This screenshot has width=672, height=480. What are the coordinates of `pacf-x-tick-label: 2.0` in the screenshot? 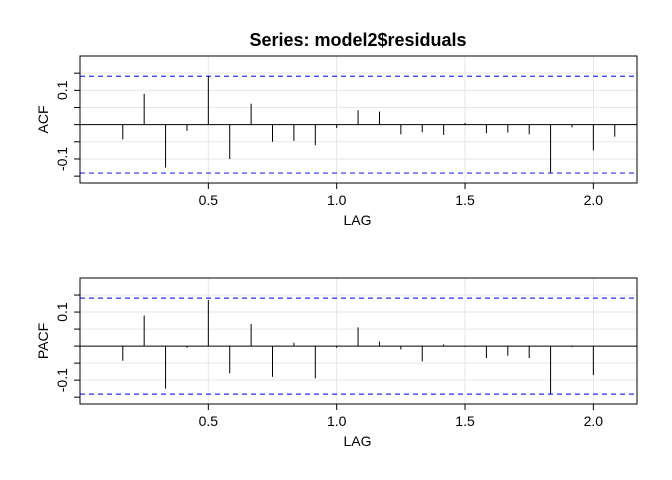 It's located at (594, 421).